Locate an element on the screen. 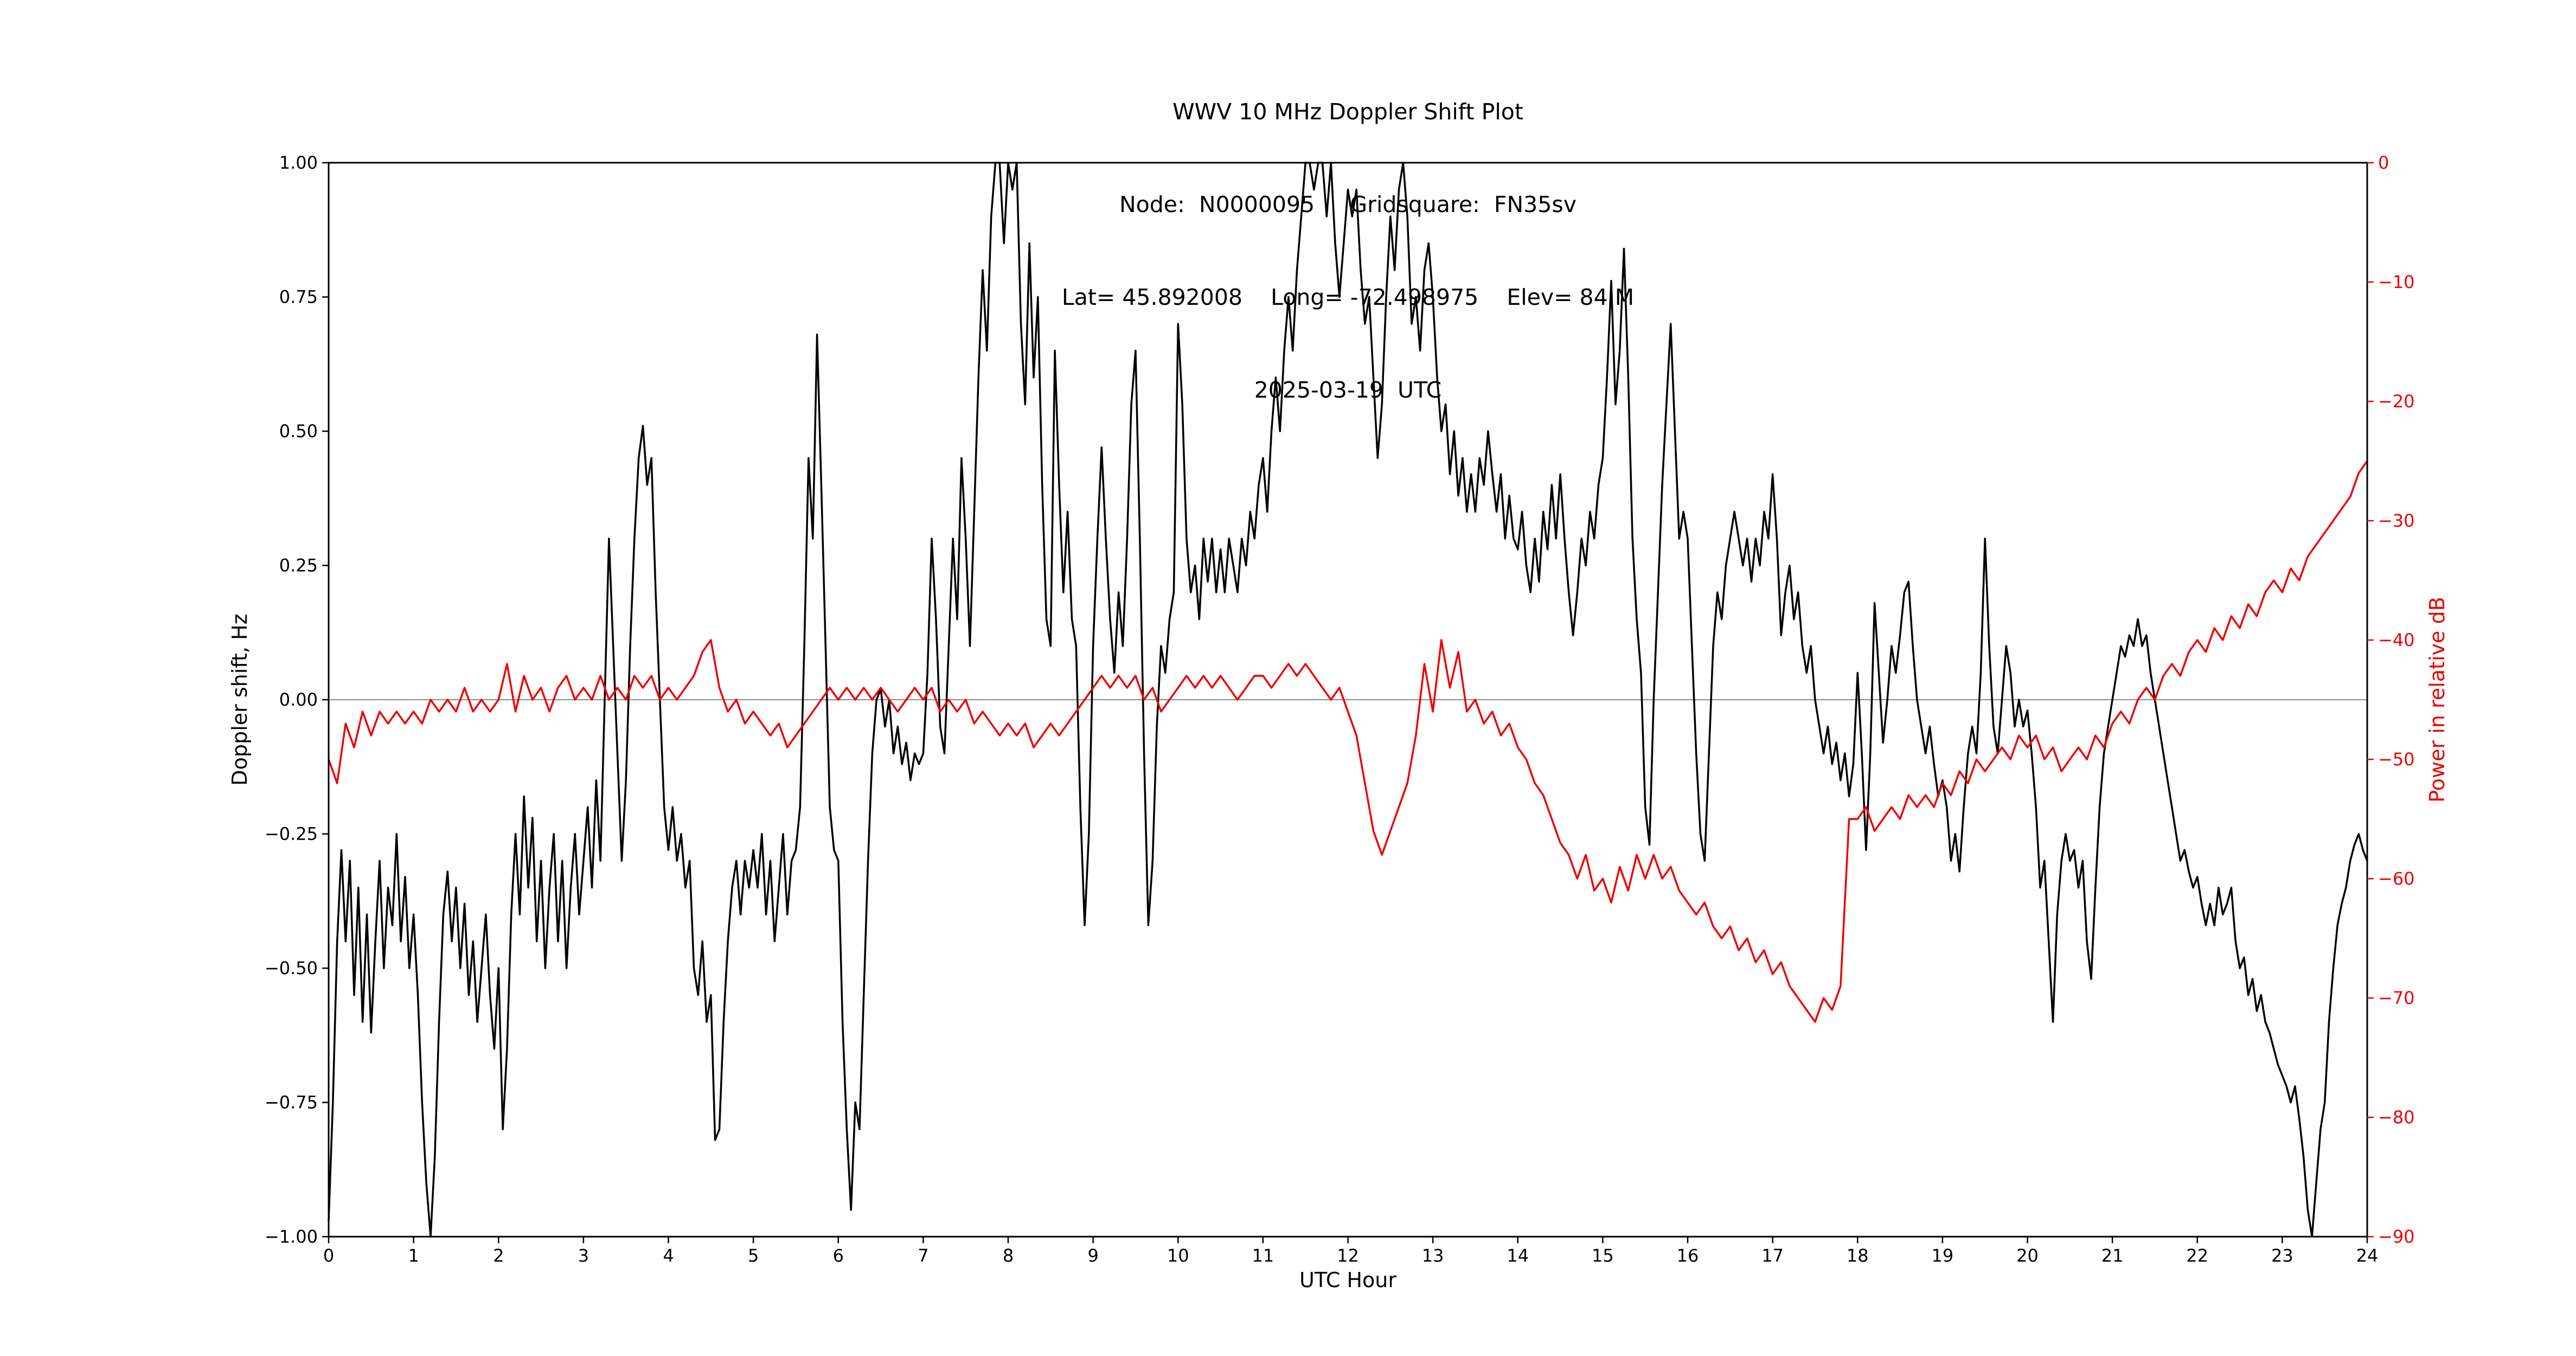 The image size is (2576, 1356). x-tick-label: 1 is located at coordinates (413, 1255).